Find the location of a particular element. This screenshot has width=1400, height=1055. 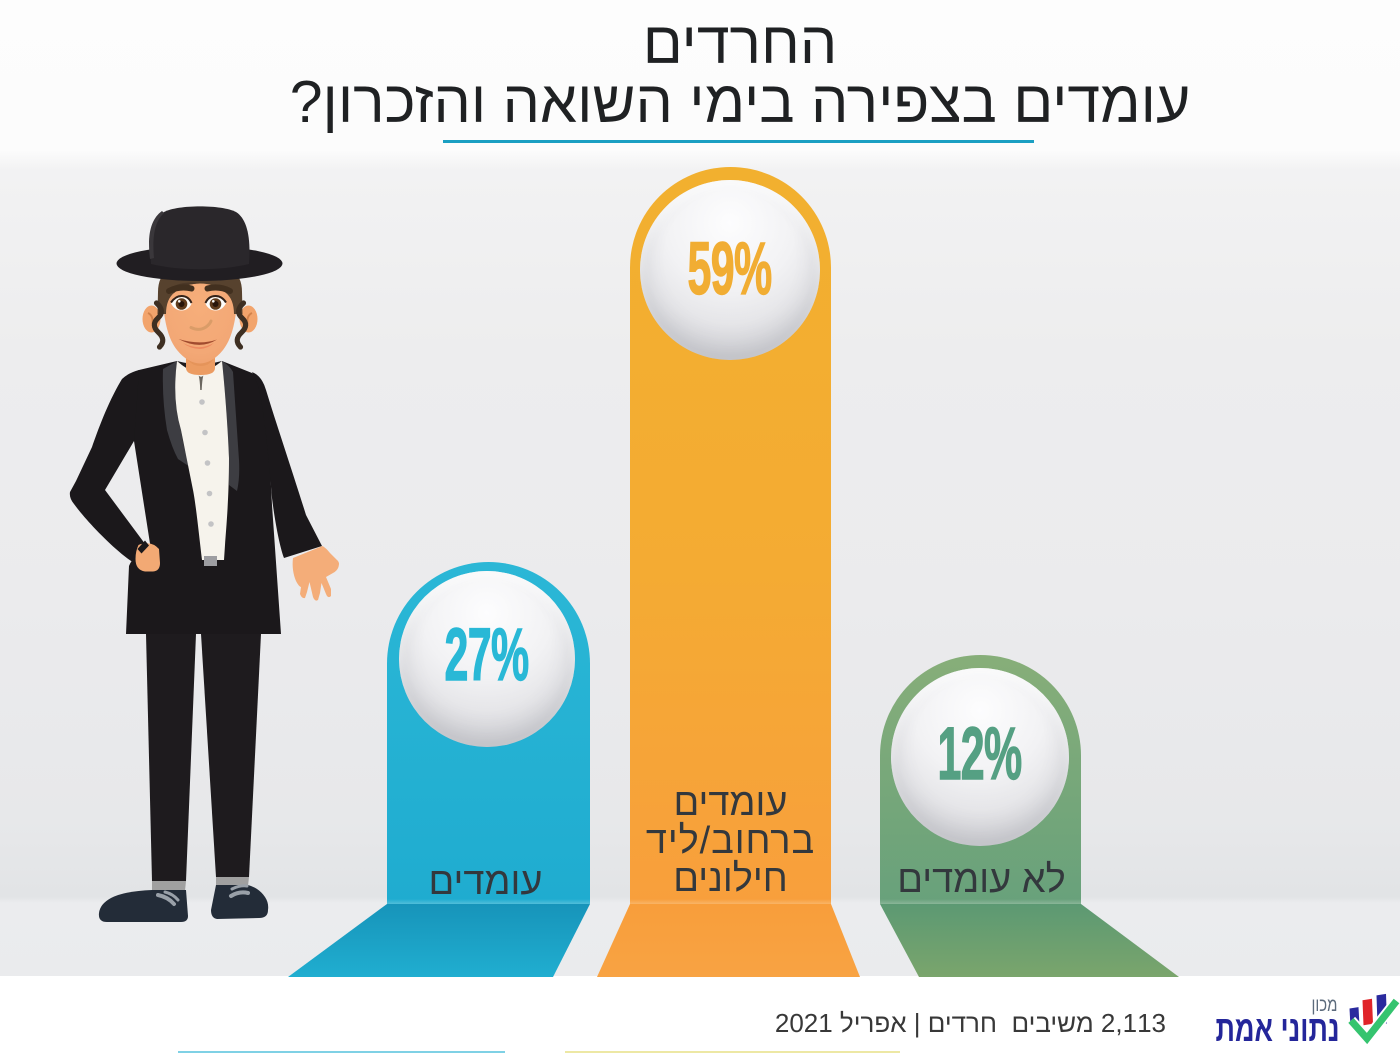

svg-text: מכון is located at coordinates (1325, 1005).